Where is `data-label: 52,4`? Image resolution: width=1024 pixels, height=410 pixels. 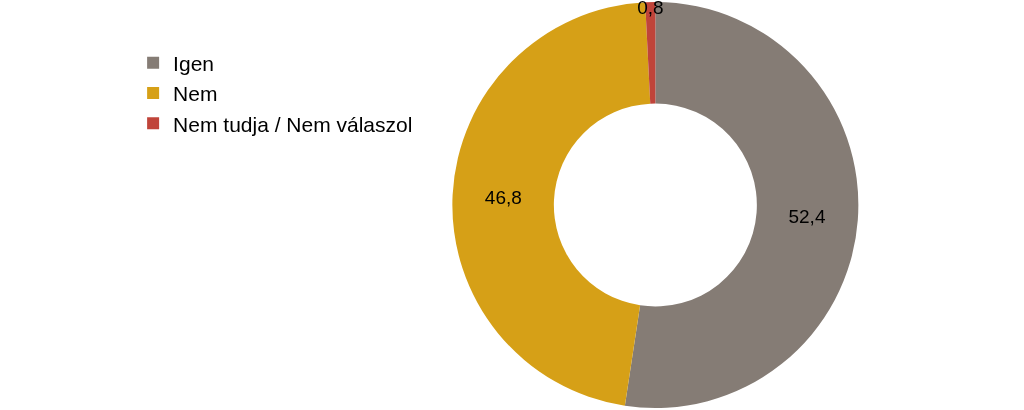 data-label: 52,4 is located at coordinates (807, 216).